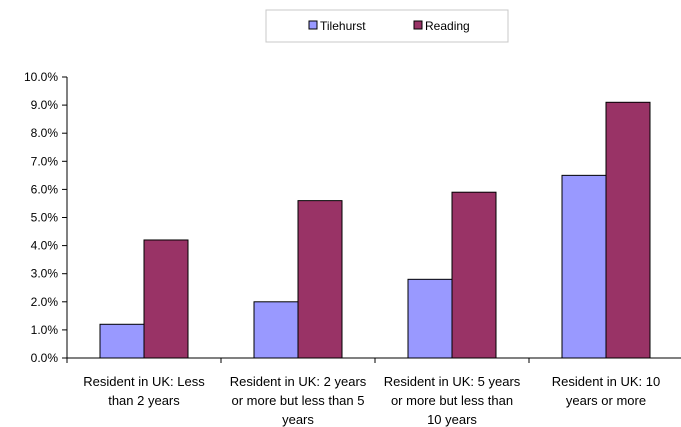  I want to click on y-tick-label: 7.0%, so click(45, 161).